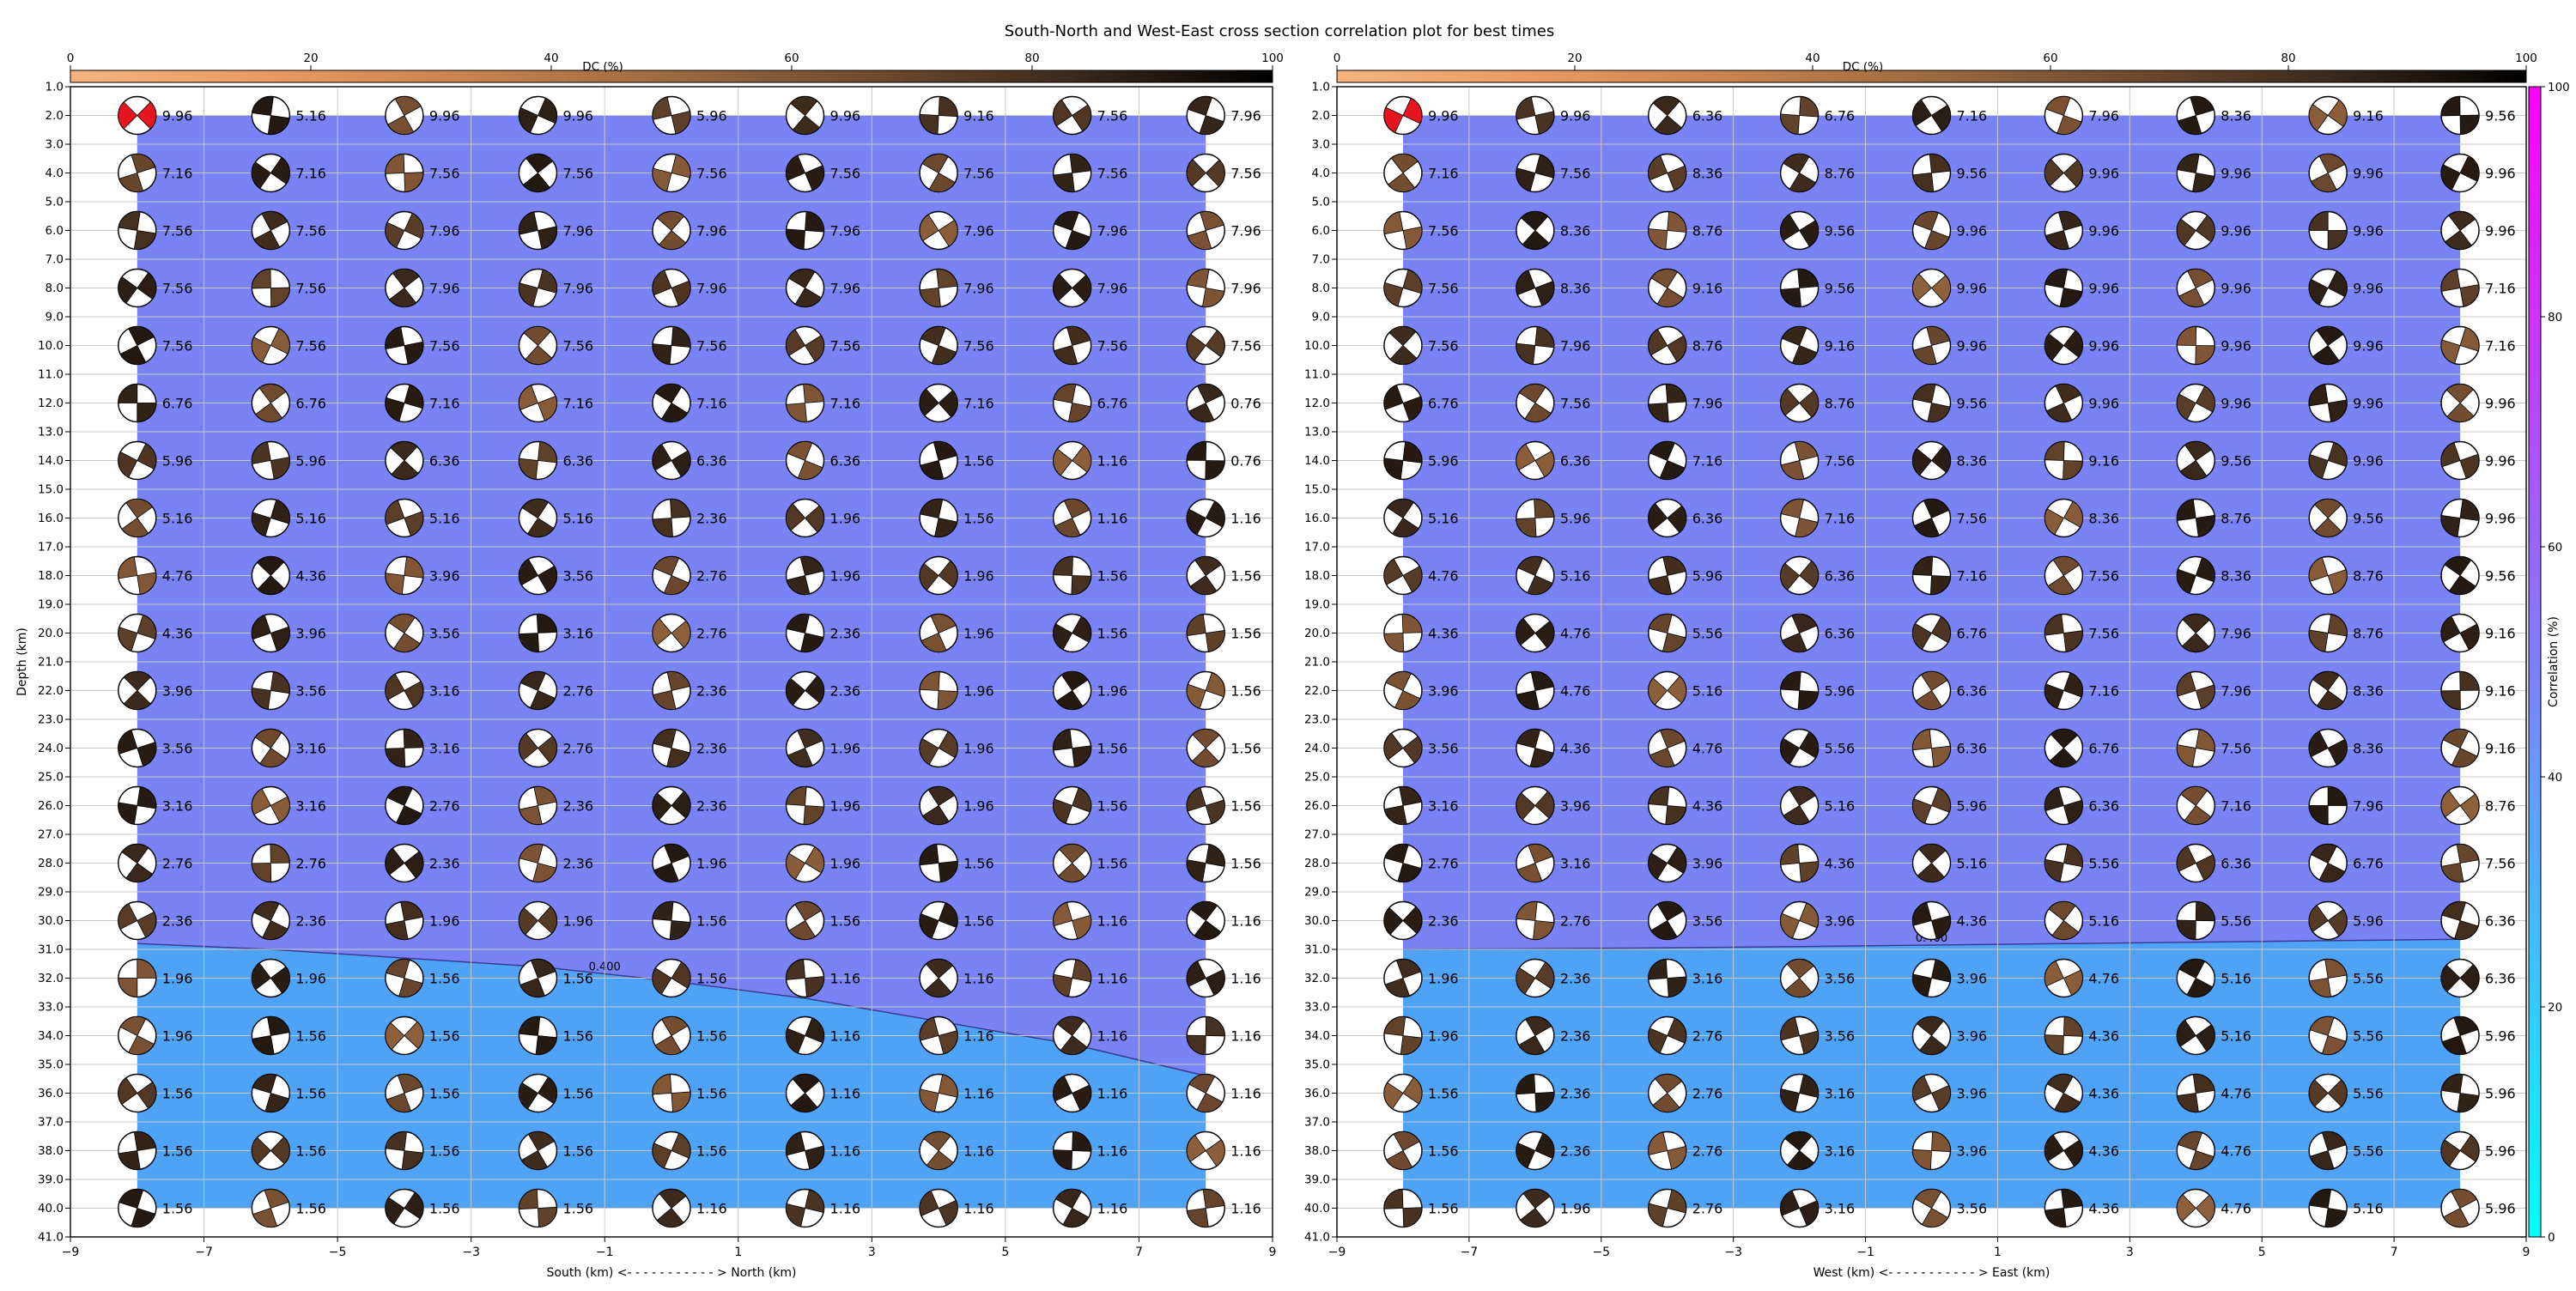 The width and height of the screenshot is (2576, 1291). What do you see at coordinates (1708, 289) in the screenshot?
I see `time-label: 9.16` at bounding box center [1708, 289].